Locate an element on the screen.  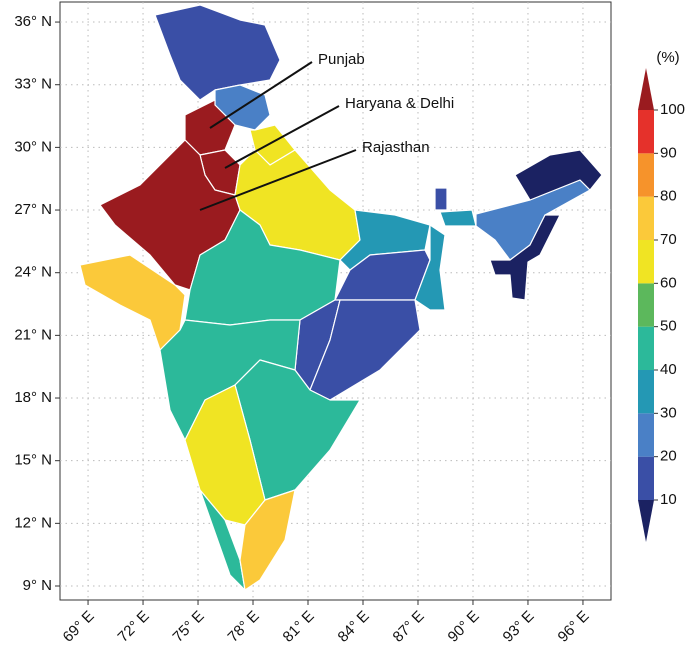
x-tick-label: 72° E is located at coordinates (134, 627).